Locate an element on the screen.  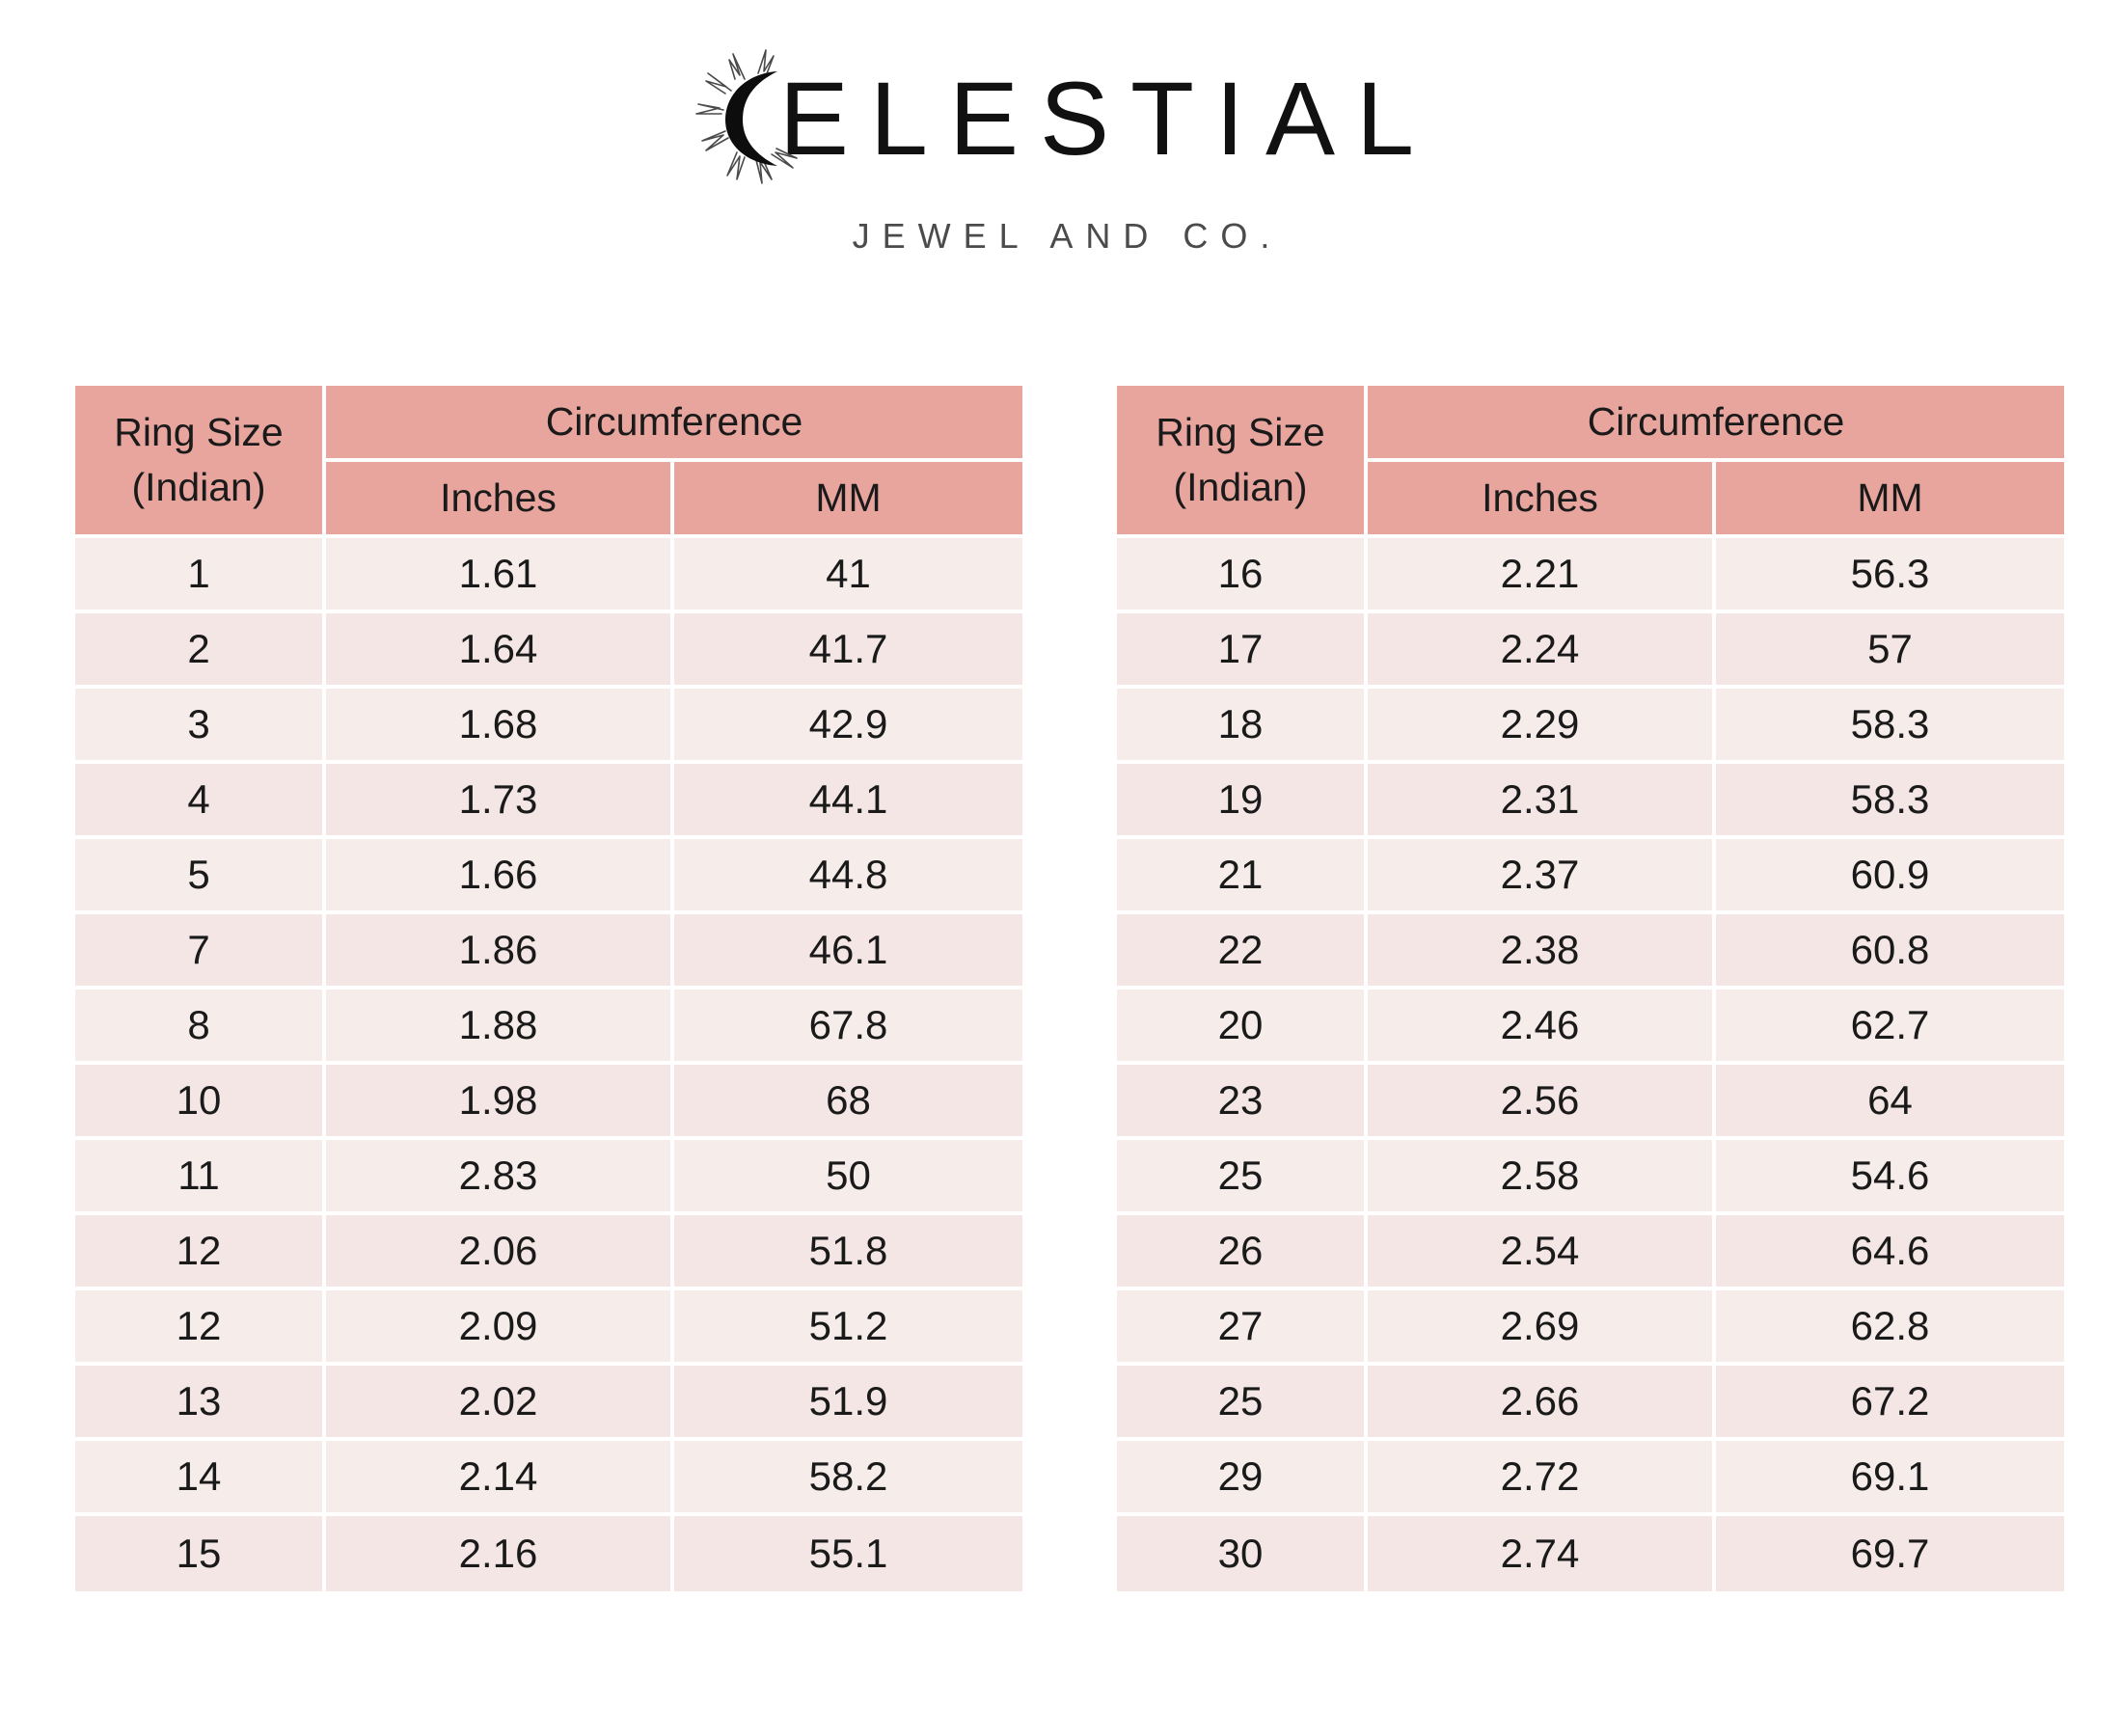
ring-size-cell: 11 is located at coordinates (201, 1177).